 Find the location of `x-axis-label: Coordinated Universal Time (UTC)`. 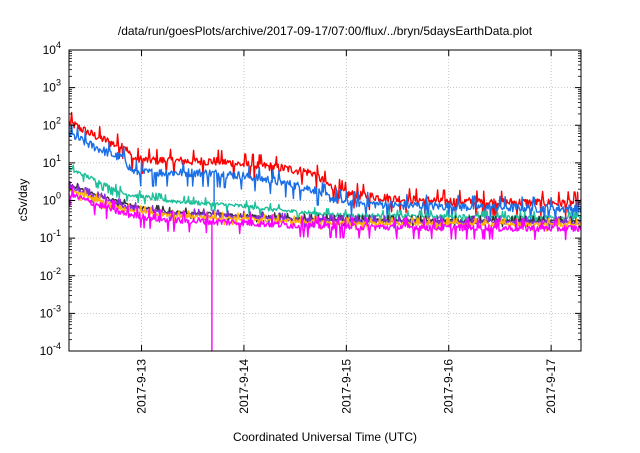

x-axis-label: Coordinated Universal Time (UTC) is located at coordinates (325, 437).